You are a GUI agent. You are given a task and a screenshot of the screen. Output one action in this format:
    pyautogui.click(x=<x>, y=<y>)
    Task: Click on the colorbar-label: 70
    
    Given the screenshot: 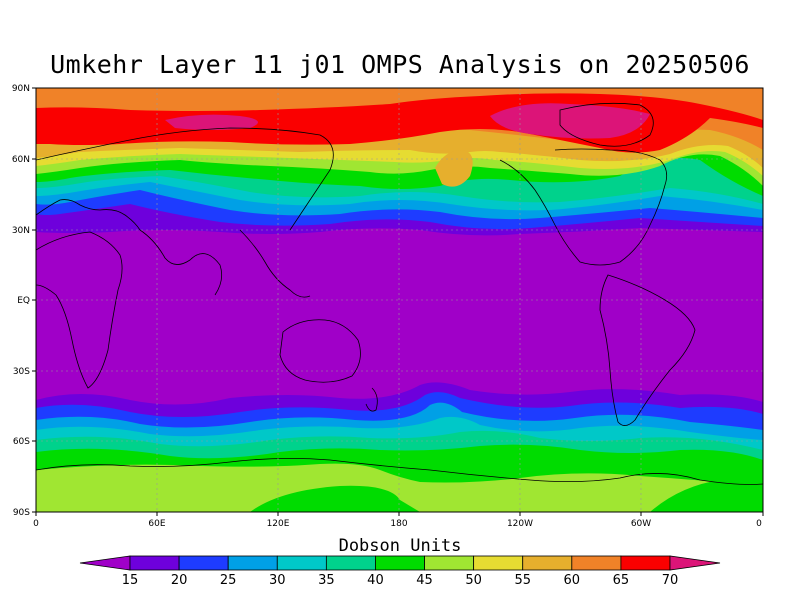 What is the action you would take?
    pyautogui.click(x=670, y=580)
    